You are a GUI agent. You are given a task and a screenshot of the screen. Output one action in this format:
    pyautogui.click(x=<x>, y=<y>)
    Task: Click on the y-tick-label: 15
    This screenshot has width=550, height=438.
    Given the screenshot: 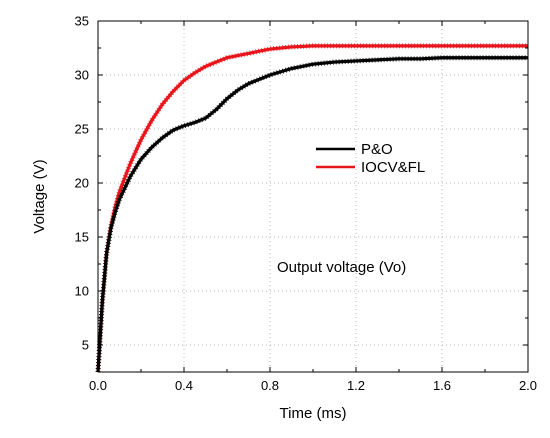 What is the action you would take?
    pyautogui.click(x=82, y=237)
    